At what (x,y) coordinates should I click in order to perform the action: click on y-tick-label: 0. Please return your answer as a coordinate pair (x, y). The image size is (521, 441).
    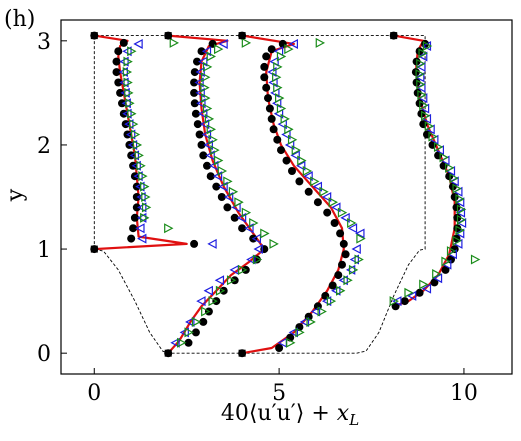
    Looking at the image, I should click on (44, 354).